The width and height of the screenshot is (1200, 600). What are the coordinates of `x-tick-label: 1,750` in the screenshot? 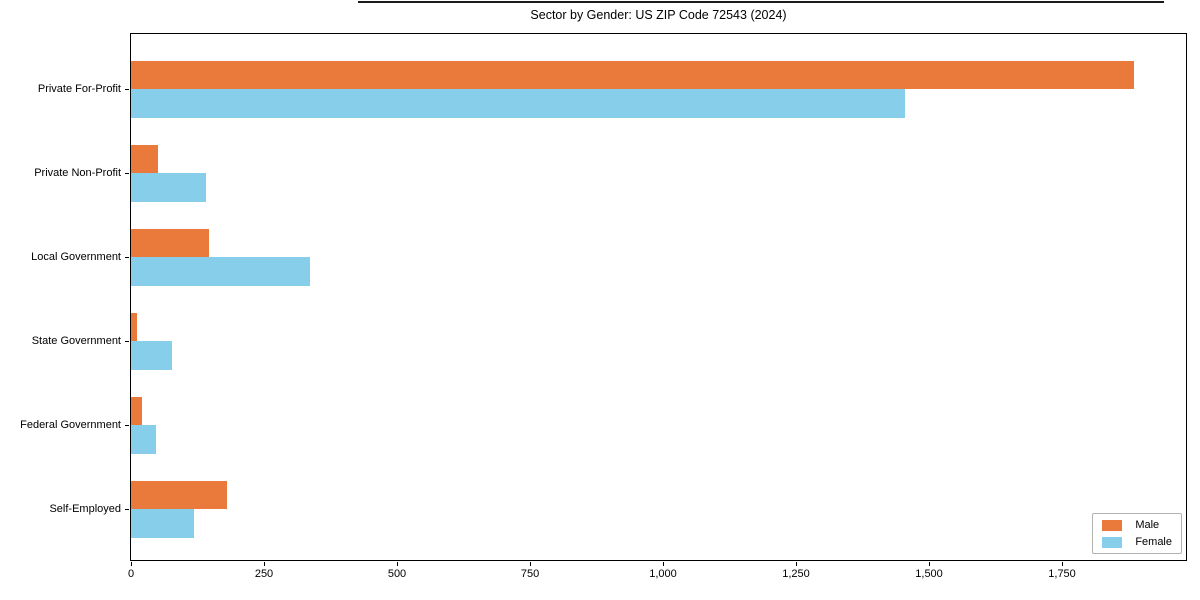 It's located at (1062, 574).